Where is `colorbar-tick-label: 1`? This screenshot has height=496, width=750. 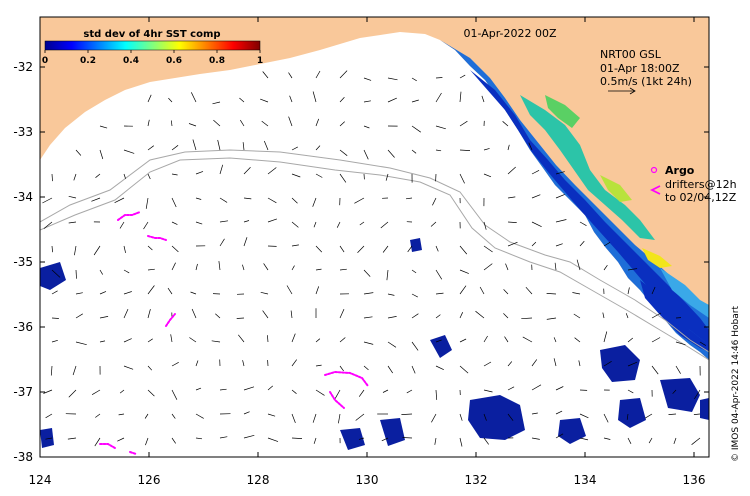
colorbar-tick-label: 1 is located at coordinates (260, 61).